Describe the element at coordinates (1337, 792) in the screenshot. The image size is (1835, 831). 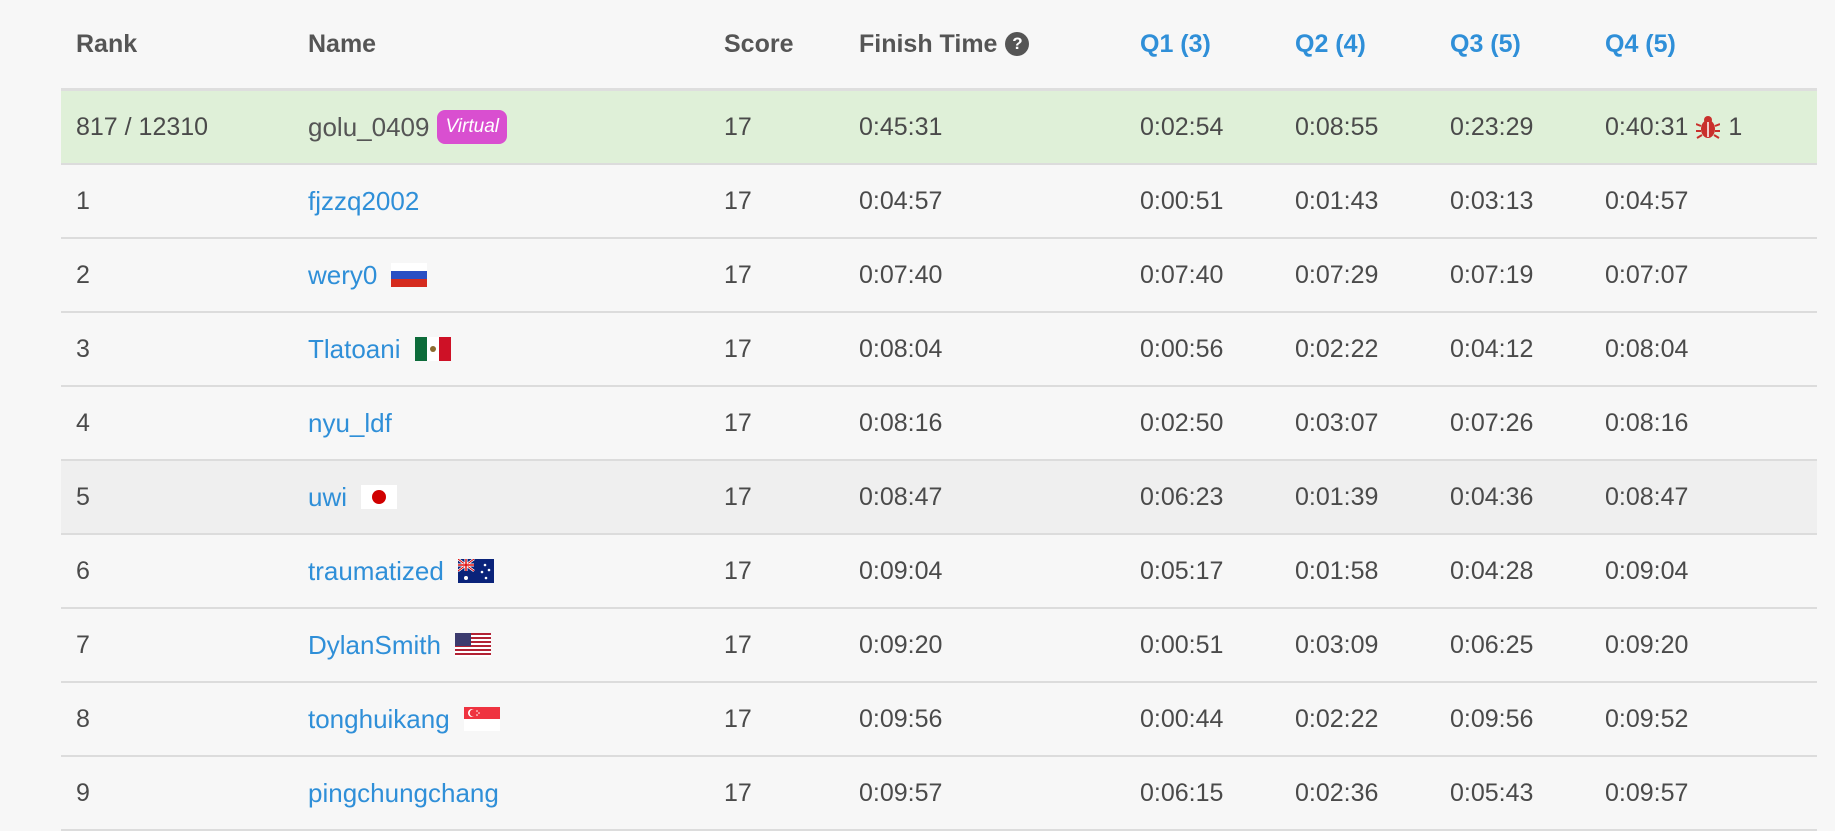
I see `q2-time-cell: 0:02:36` at that location.